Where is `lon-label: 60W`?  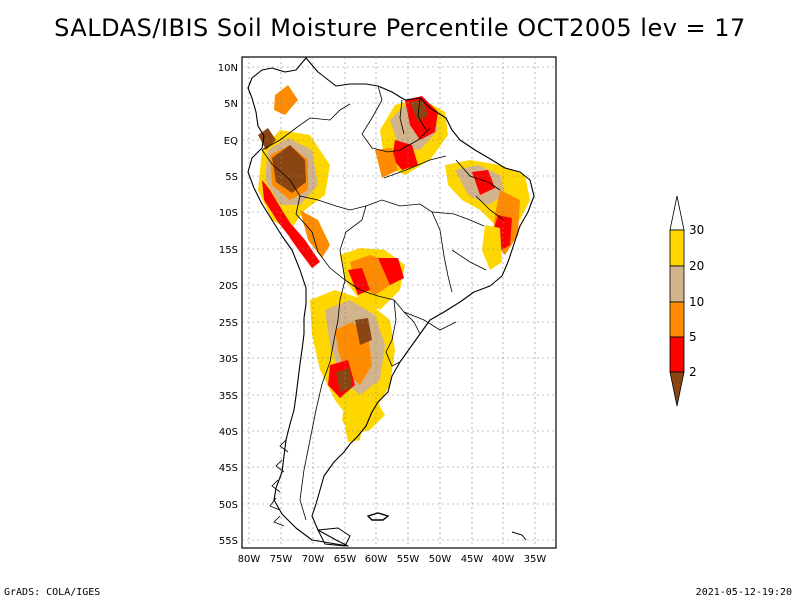 lon-label: 60W is located at coordinates (376, 559).